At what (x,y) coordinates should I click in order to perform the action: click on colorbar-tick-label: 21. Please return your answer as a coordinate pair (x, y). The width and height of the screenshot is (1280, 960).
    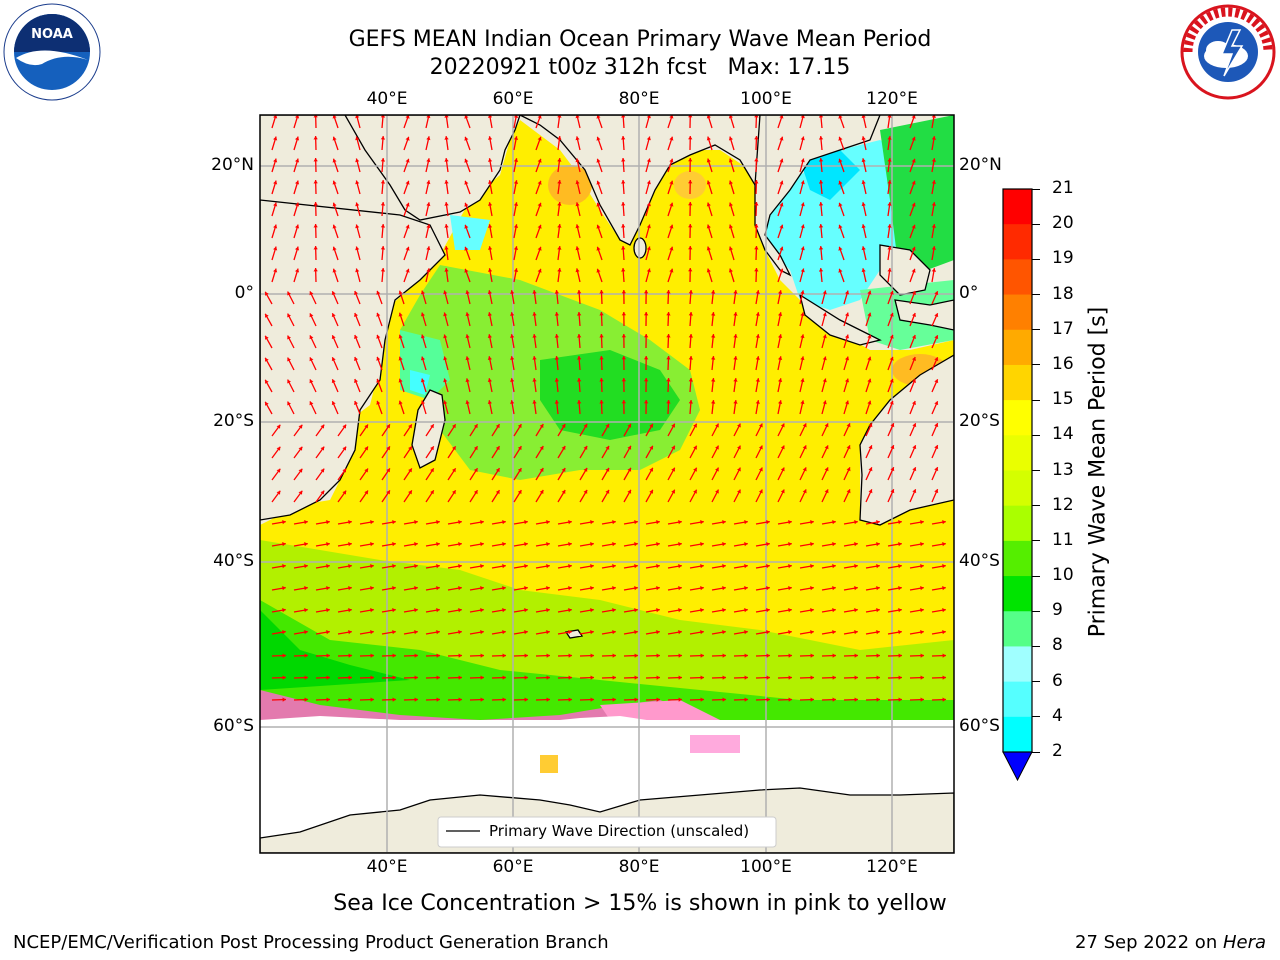
    Looking at the image, I should click on (1063, 188).